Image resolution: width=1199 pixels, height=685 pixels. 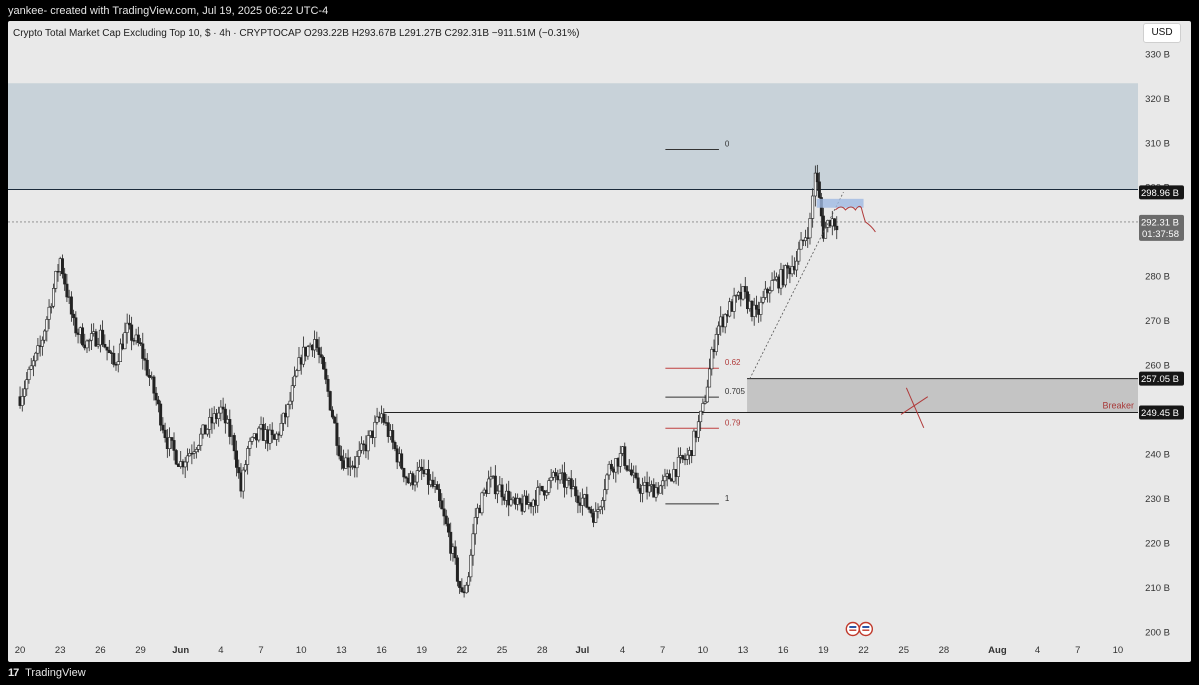 What do you see at coordinates (1160, 222) in the screenshot?
I see `current-price-label: 292.31 B` at bounding box center [1160, 222].